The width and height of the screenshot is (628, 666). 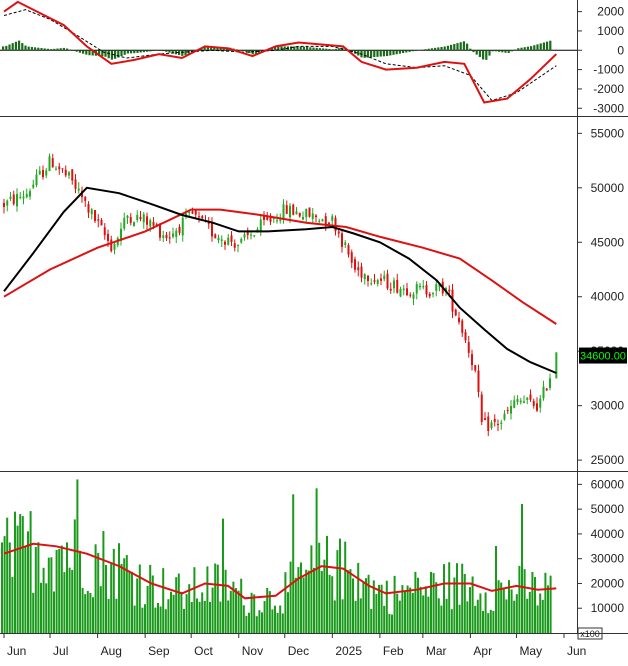 I want to click on price-y-tick-label: 40000, so click(x=608, y=297).